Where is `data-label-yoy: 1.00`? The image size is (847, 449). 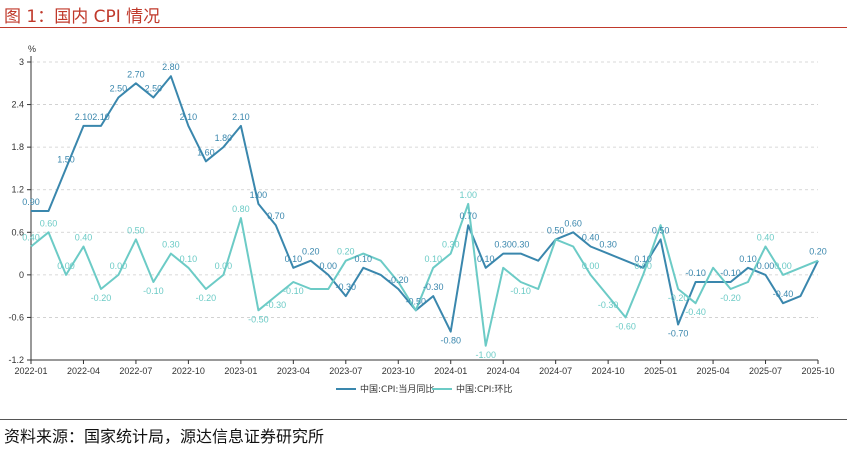 data-label-yoy: 1.00 is located at coordinates (259, 195).